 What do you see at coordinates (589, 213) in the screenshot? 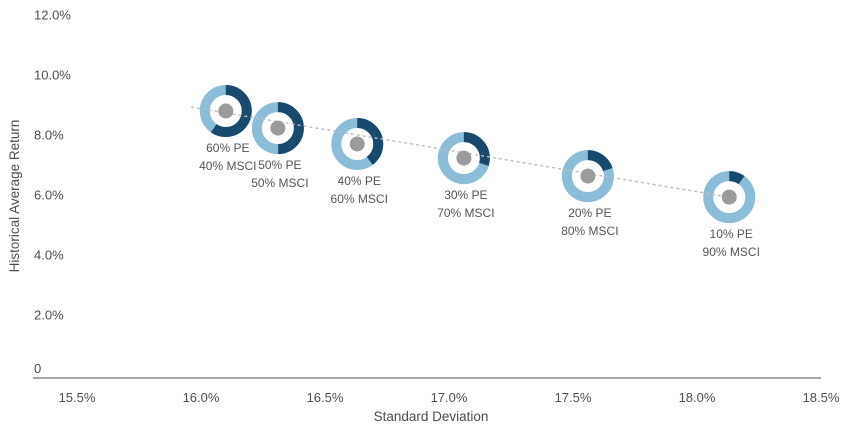
I see `allocation-label-line1: 20% PE` at bounding box center [589, 213].